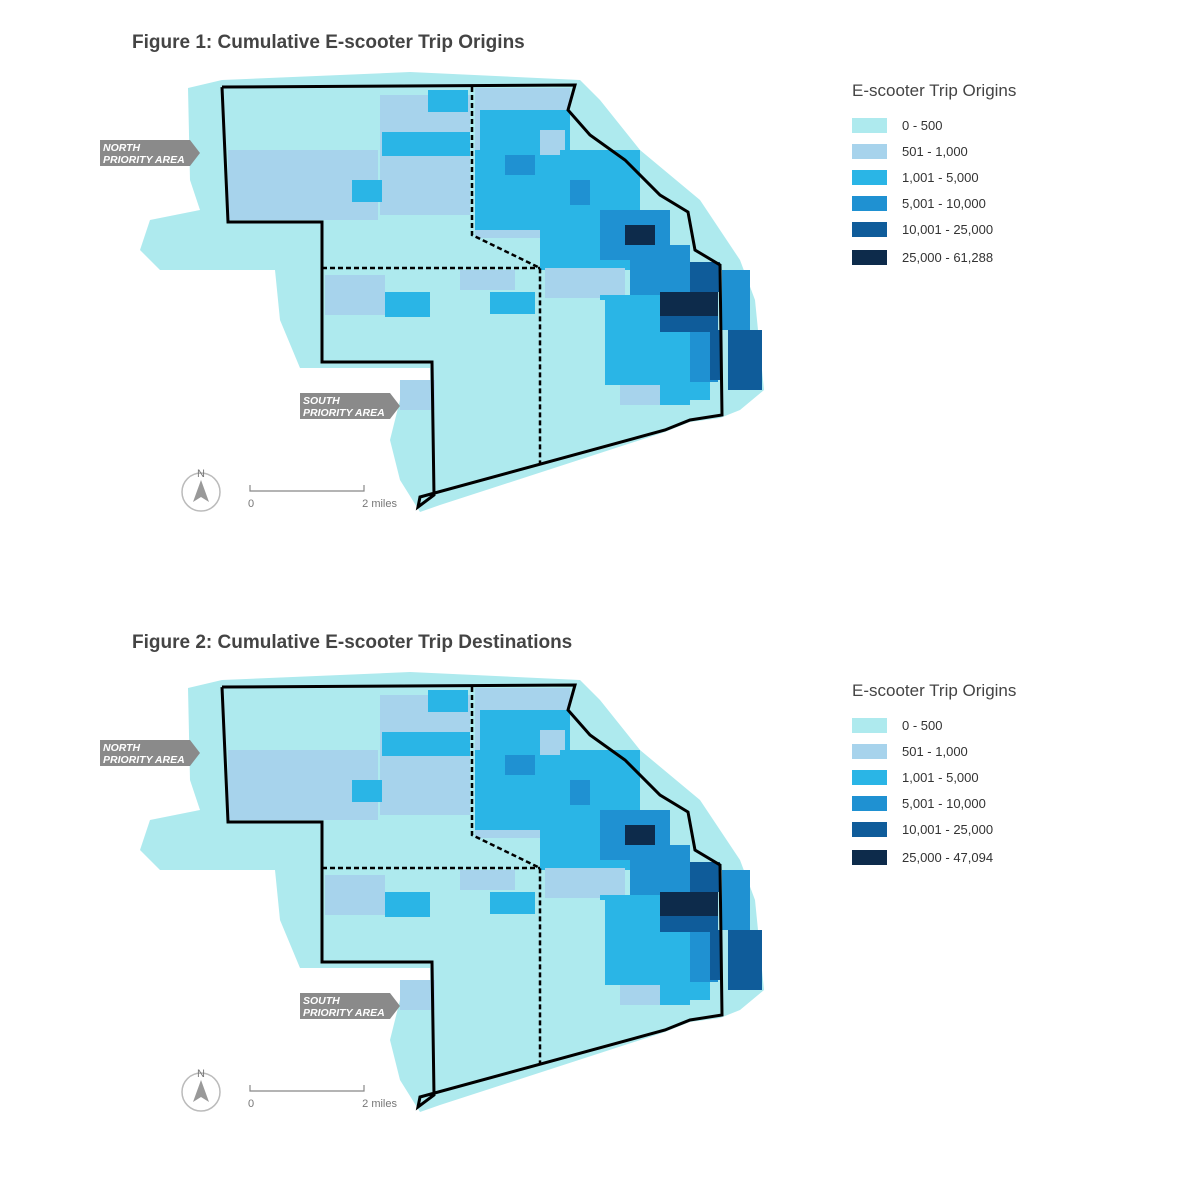 This screenshot has width=1197, height=1180. Describe the element at coordinates (947, 257) in the screenshot. I see `legend-label: 25,000 - 61,288` at that location.